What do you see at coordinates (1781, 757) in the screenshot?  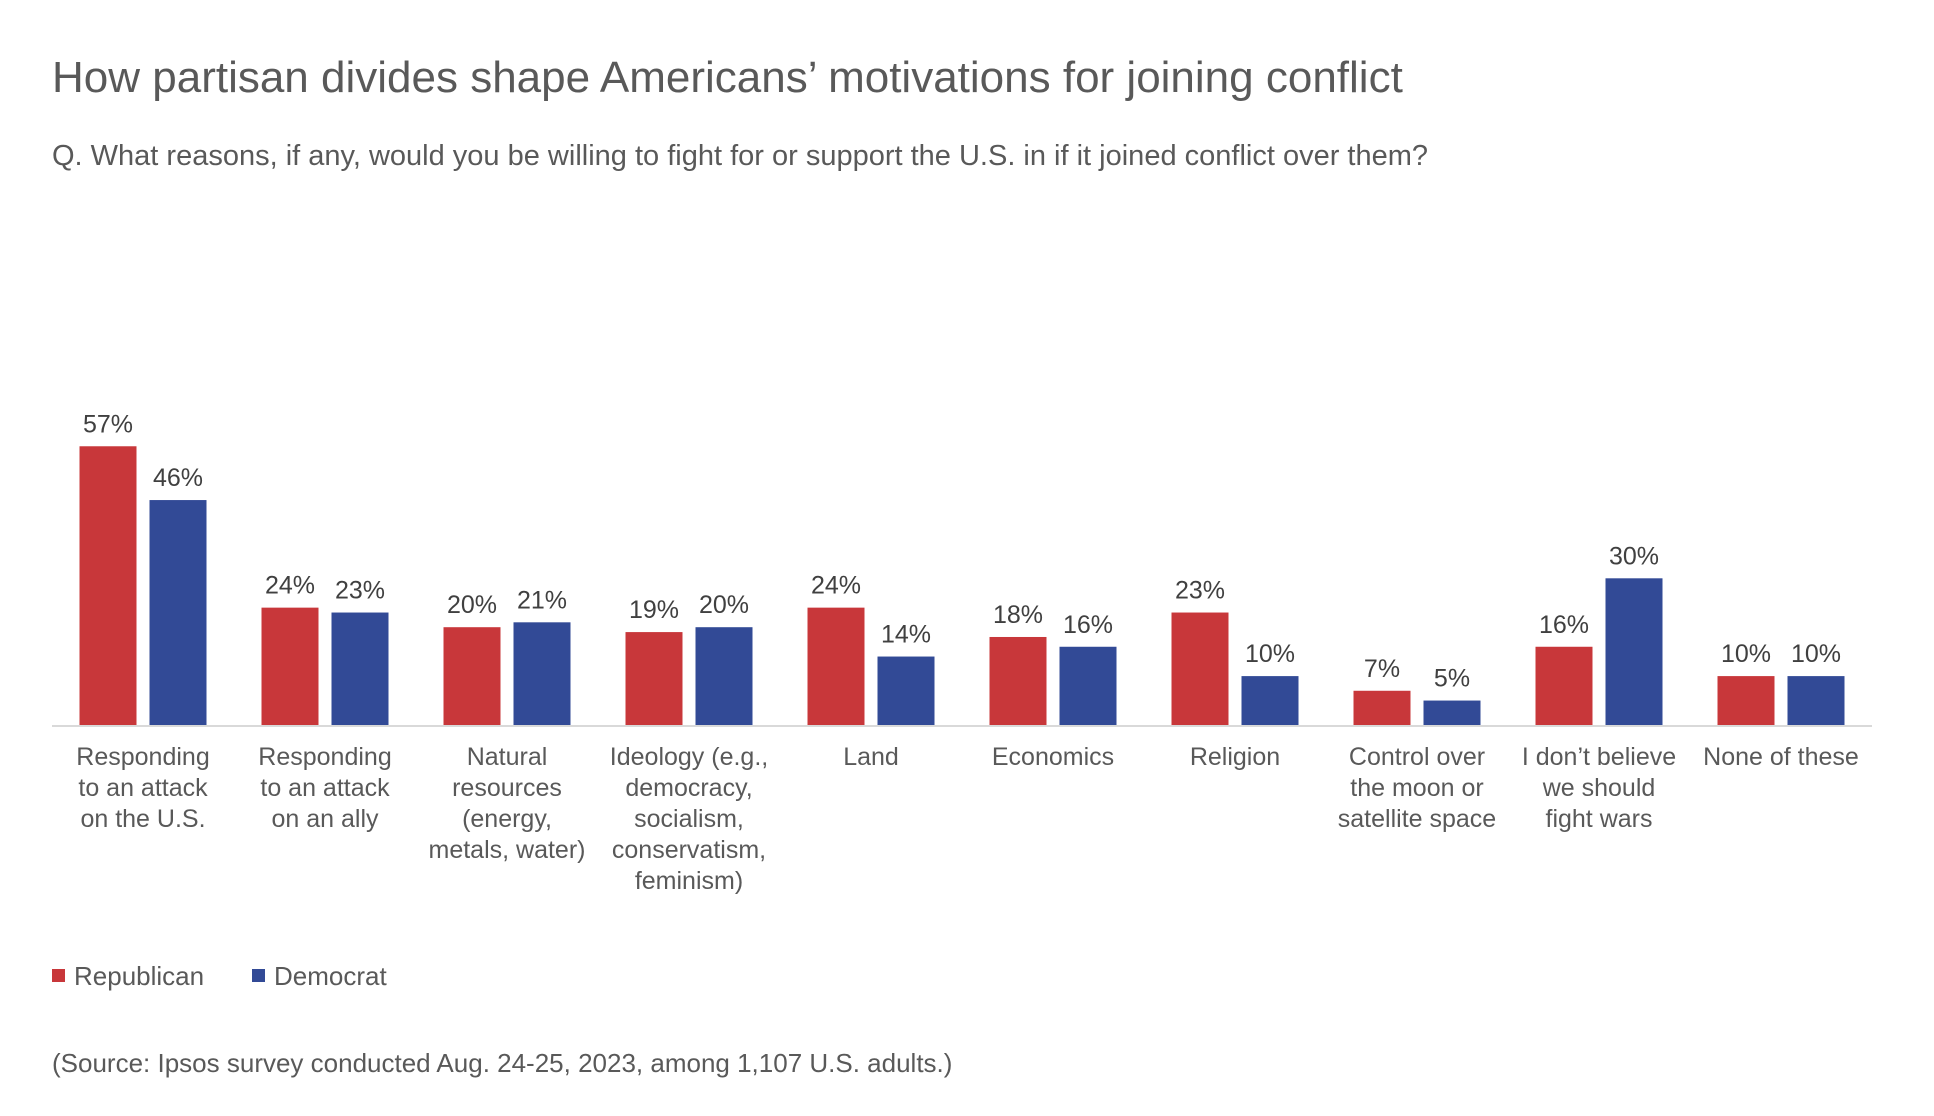 I see `category-label-9: None of these` at bounding box center [1781, 757].